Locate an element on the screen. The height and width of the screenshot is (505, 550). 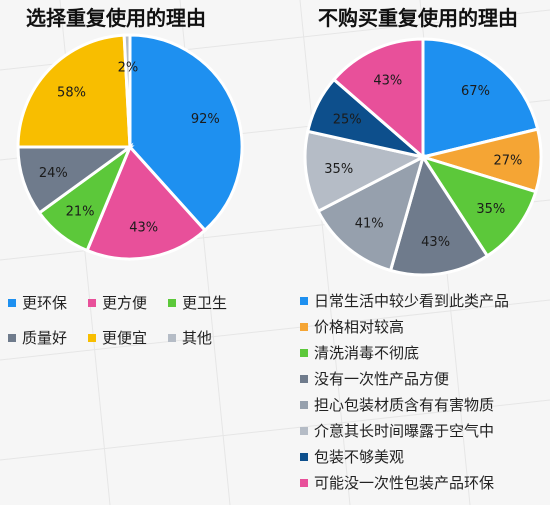
left-legend-item-1: 更方便 is located at coordinates (128, 302).